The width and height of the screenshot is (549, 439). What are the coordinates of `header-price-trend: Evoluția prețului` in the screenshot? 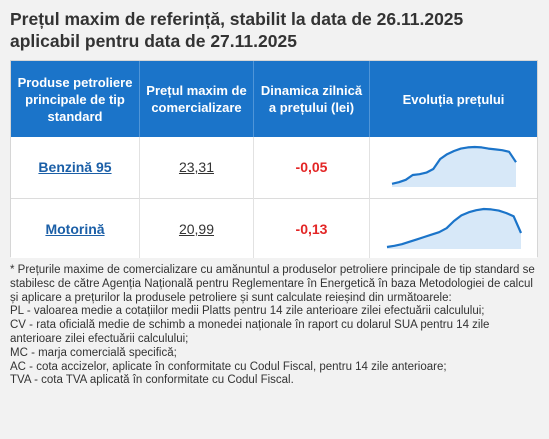 It's located at (453, 99).